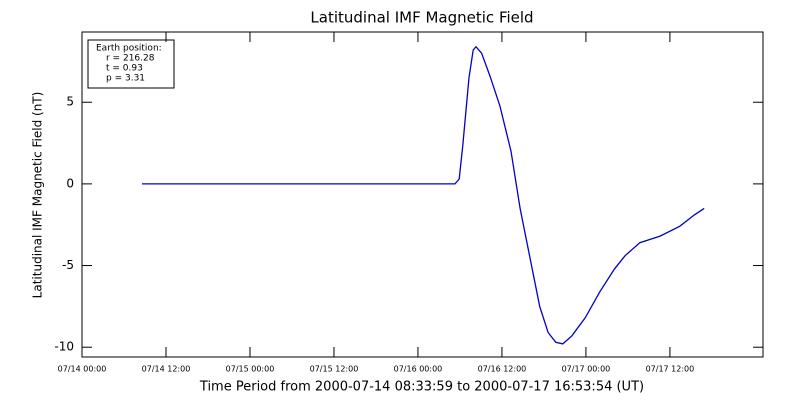 This screenshot has width=800, height=400. I want to click on annotation-text: t = 0.93, so click(124, 69).